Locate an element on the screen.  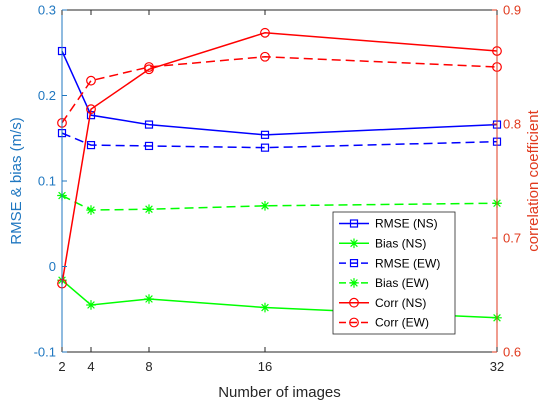
legend-label: Bias (NS) is located at coordinates (400, 244).